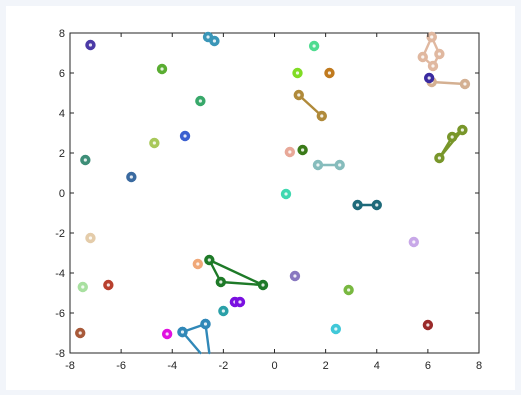  I want to click on x-tick-label: 0, so click(274, 366).